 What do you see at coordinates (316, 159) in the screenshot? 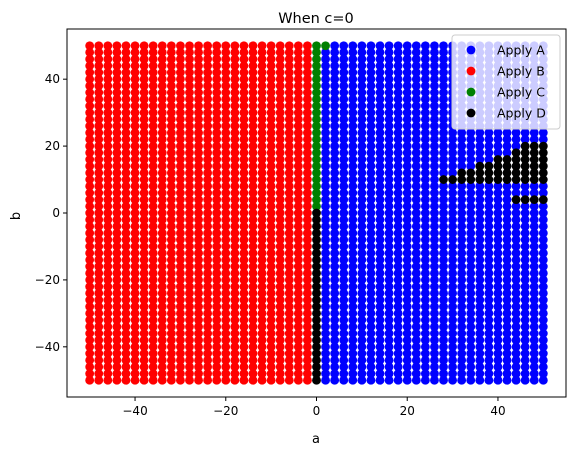
I see `point-apply-c` at bounding box center [316, 159].